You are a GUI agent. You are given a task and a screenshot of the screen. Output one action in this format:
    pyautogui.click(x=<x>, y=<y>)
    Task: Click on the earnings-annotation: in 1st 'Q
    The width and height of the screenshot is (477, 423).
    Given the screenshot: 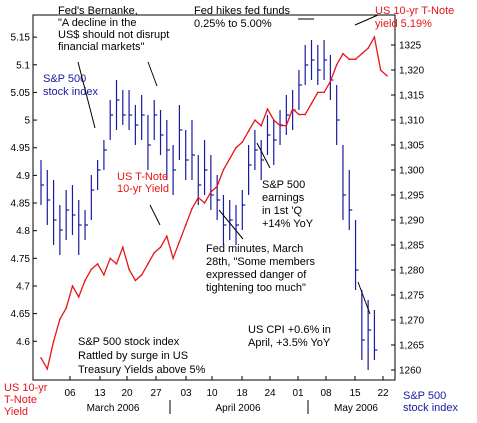 What is the action you would take?
    pyautogui.click(x=282, y=211)
    